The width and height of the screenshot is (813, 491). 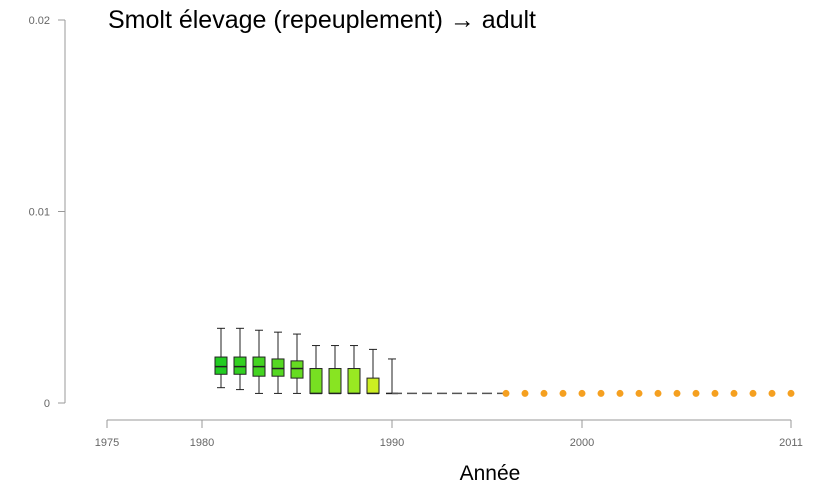 I want to click on y-tick-label: 0.01, so click(x=39, y=213).